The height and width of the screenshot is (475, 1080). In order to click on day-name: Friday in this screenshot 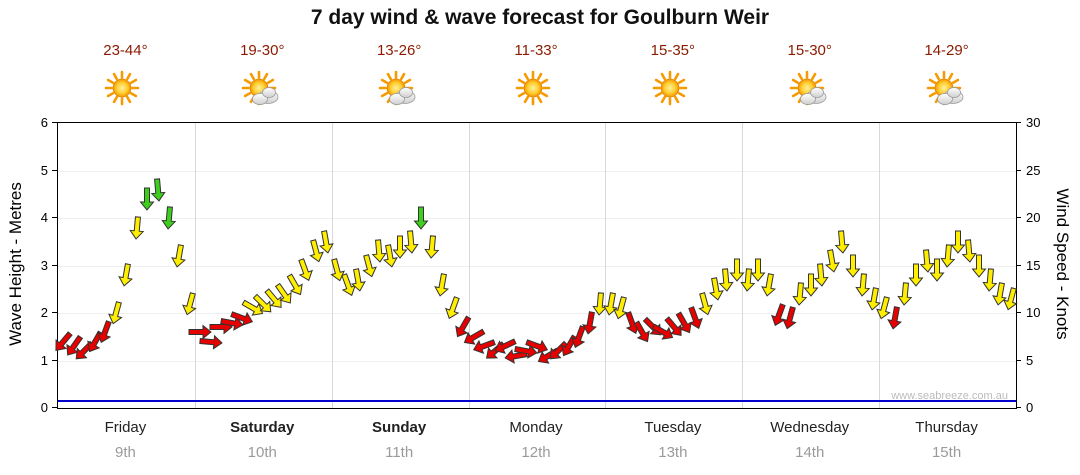, I will do `click(125, 427)`.